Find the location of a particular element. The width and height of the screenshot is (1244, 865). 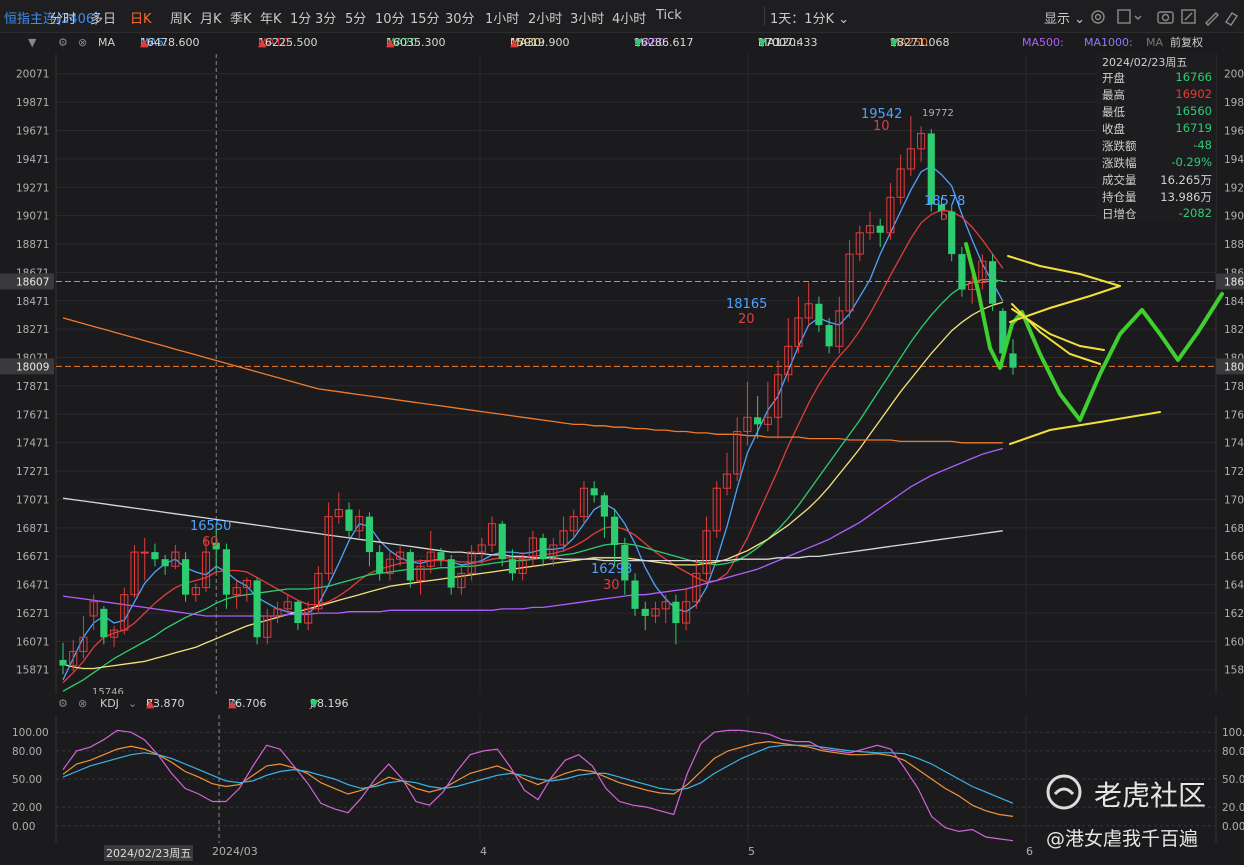

price-marker-box-right is located at coordinates (1230, 366).